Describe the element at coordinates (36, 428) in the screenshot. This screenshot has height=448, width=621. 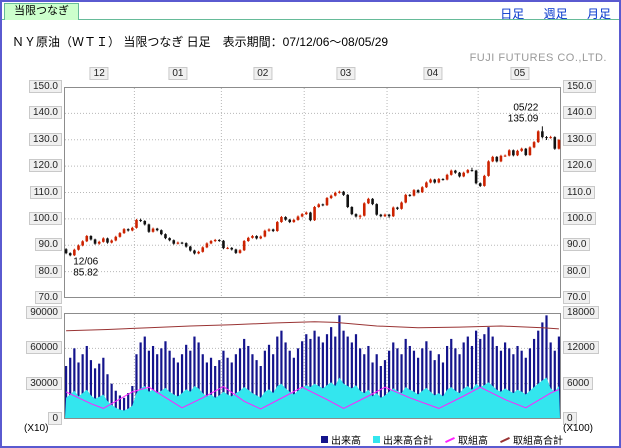
I see `volume-left-unit: (X10)` at that location.